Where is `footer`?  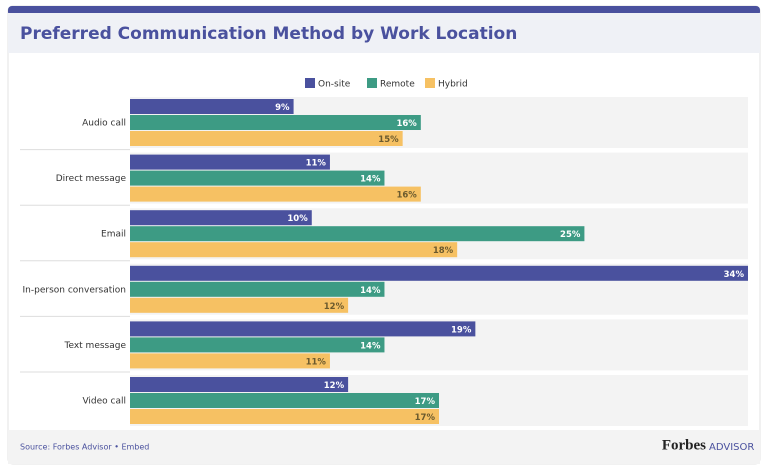 footer is located at coordinates (384, 447).